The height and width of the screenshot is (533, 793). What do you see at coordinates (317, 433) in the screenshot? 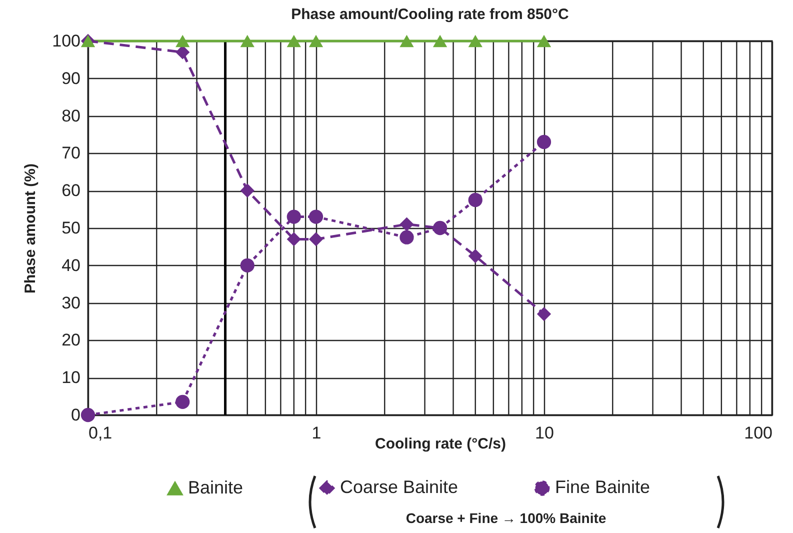
I see `x-tick-label: 1` at bounding box center [317, 433].